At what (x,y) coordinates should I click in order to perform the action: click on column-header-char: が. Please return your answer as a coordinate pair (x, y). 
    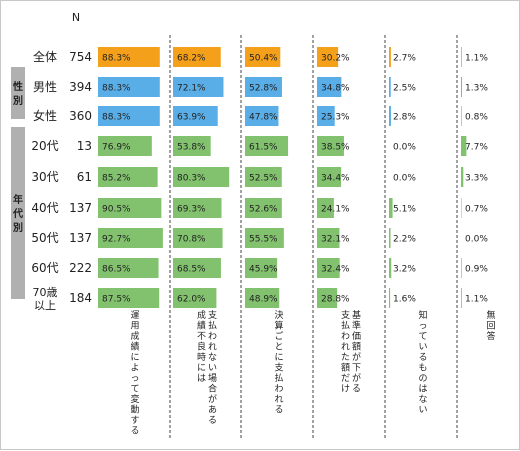
    Looking at the image, I should click on (356, 378).